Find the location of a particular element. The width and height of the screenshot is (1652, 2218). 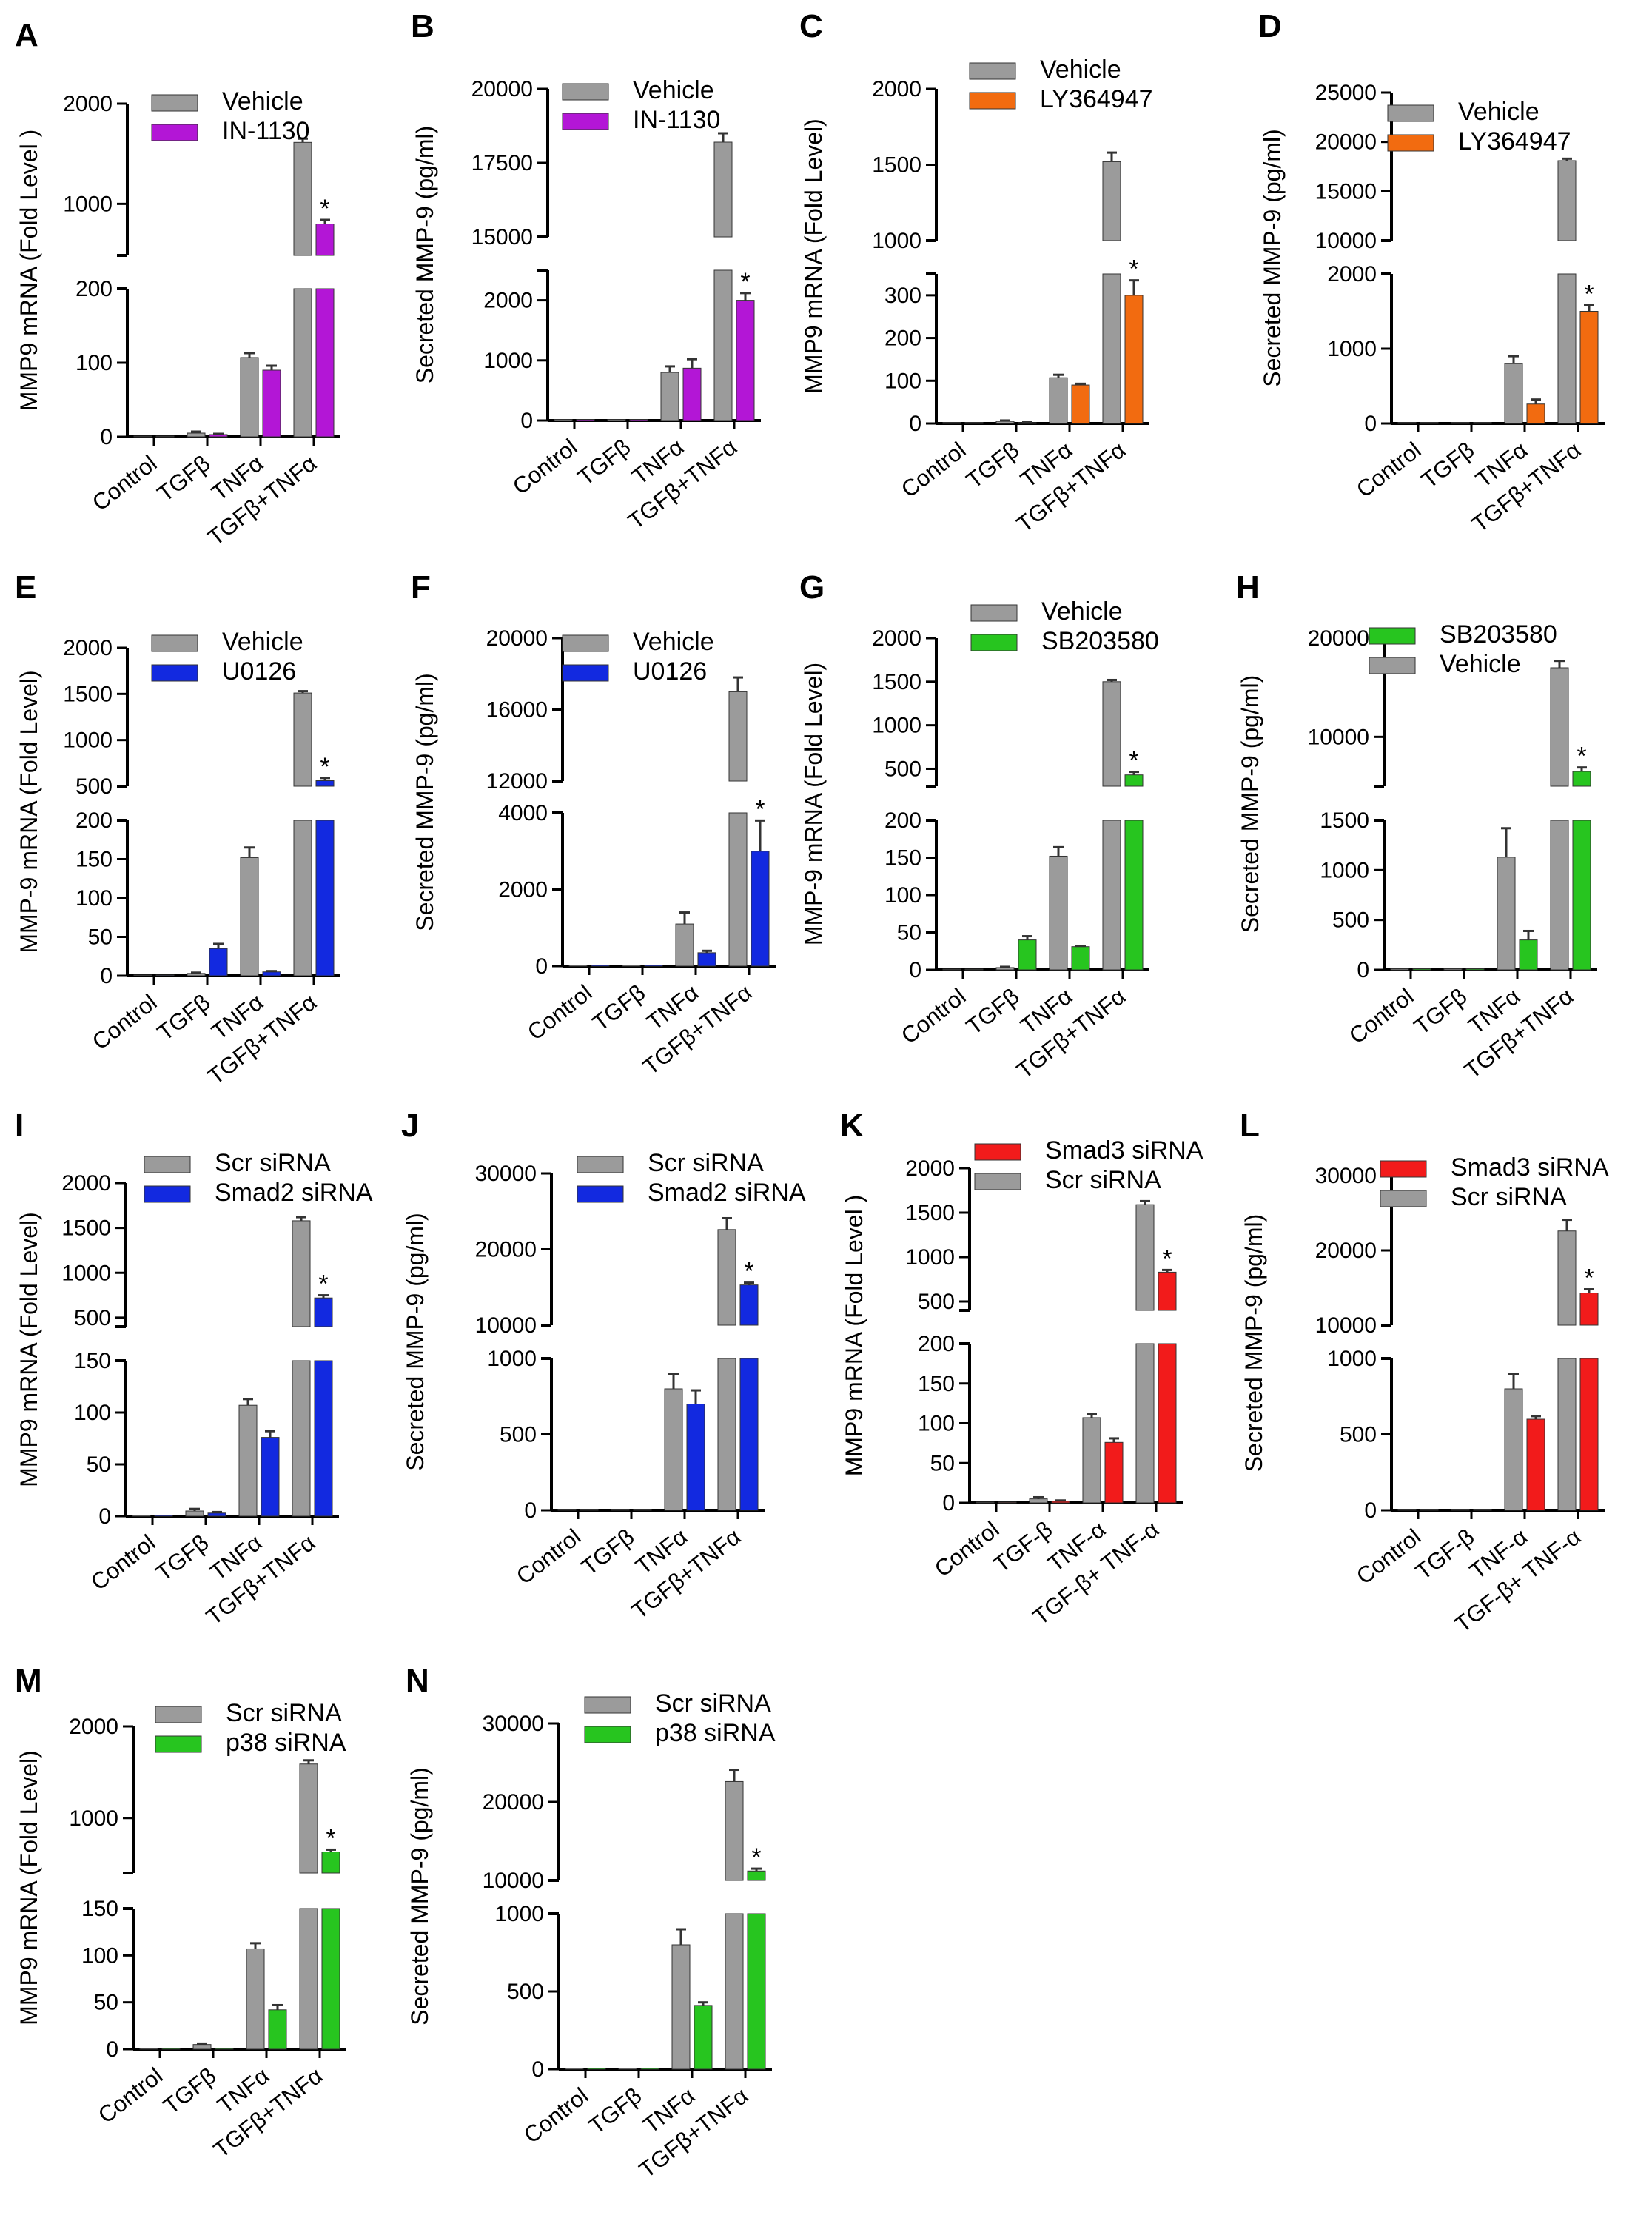

y-tick-label: 1500 is located at coordinates (86, 1228).